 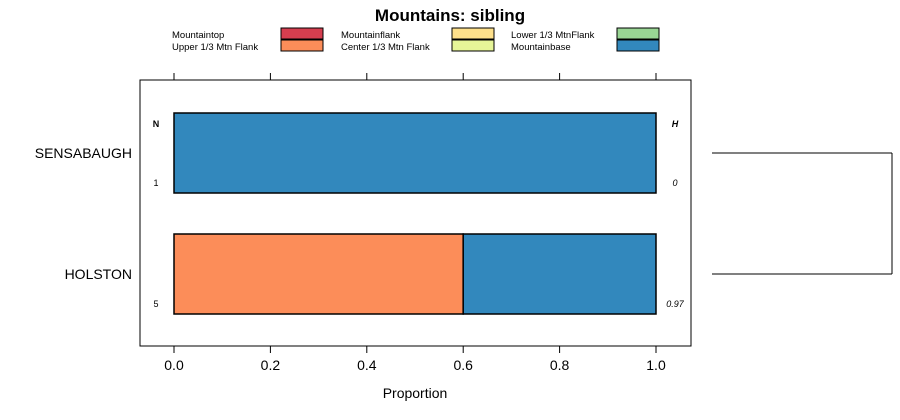 I want to click on legend-label: Mountainflank, so click(x=370, y=35).